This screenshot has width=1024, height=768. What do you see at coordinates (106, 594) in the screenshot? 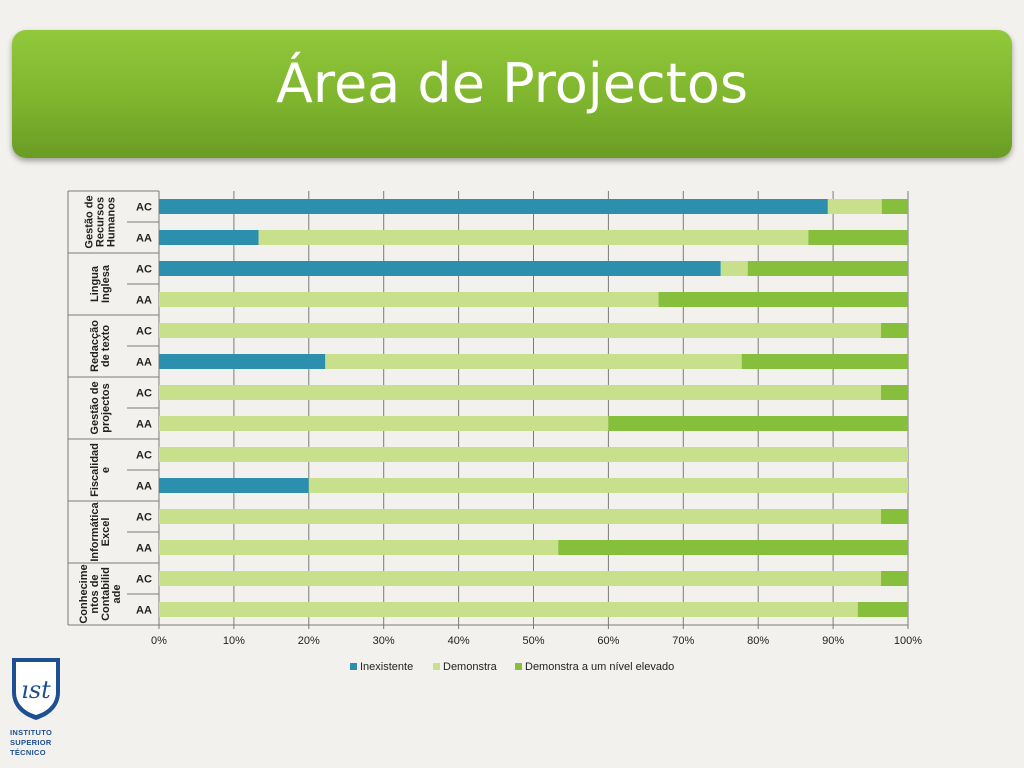
I see `group-label: Contabilid` at bounding box center [106, 594].